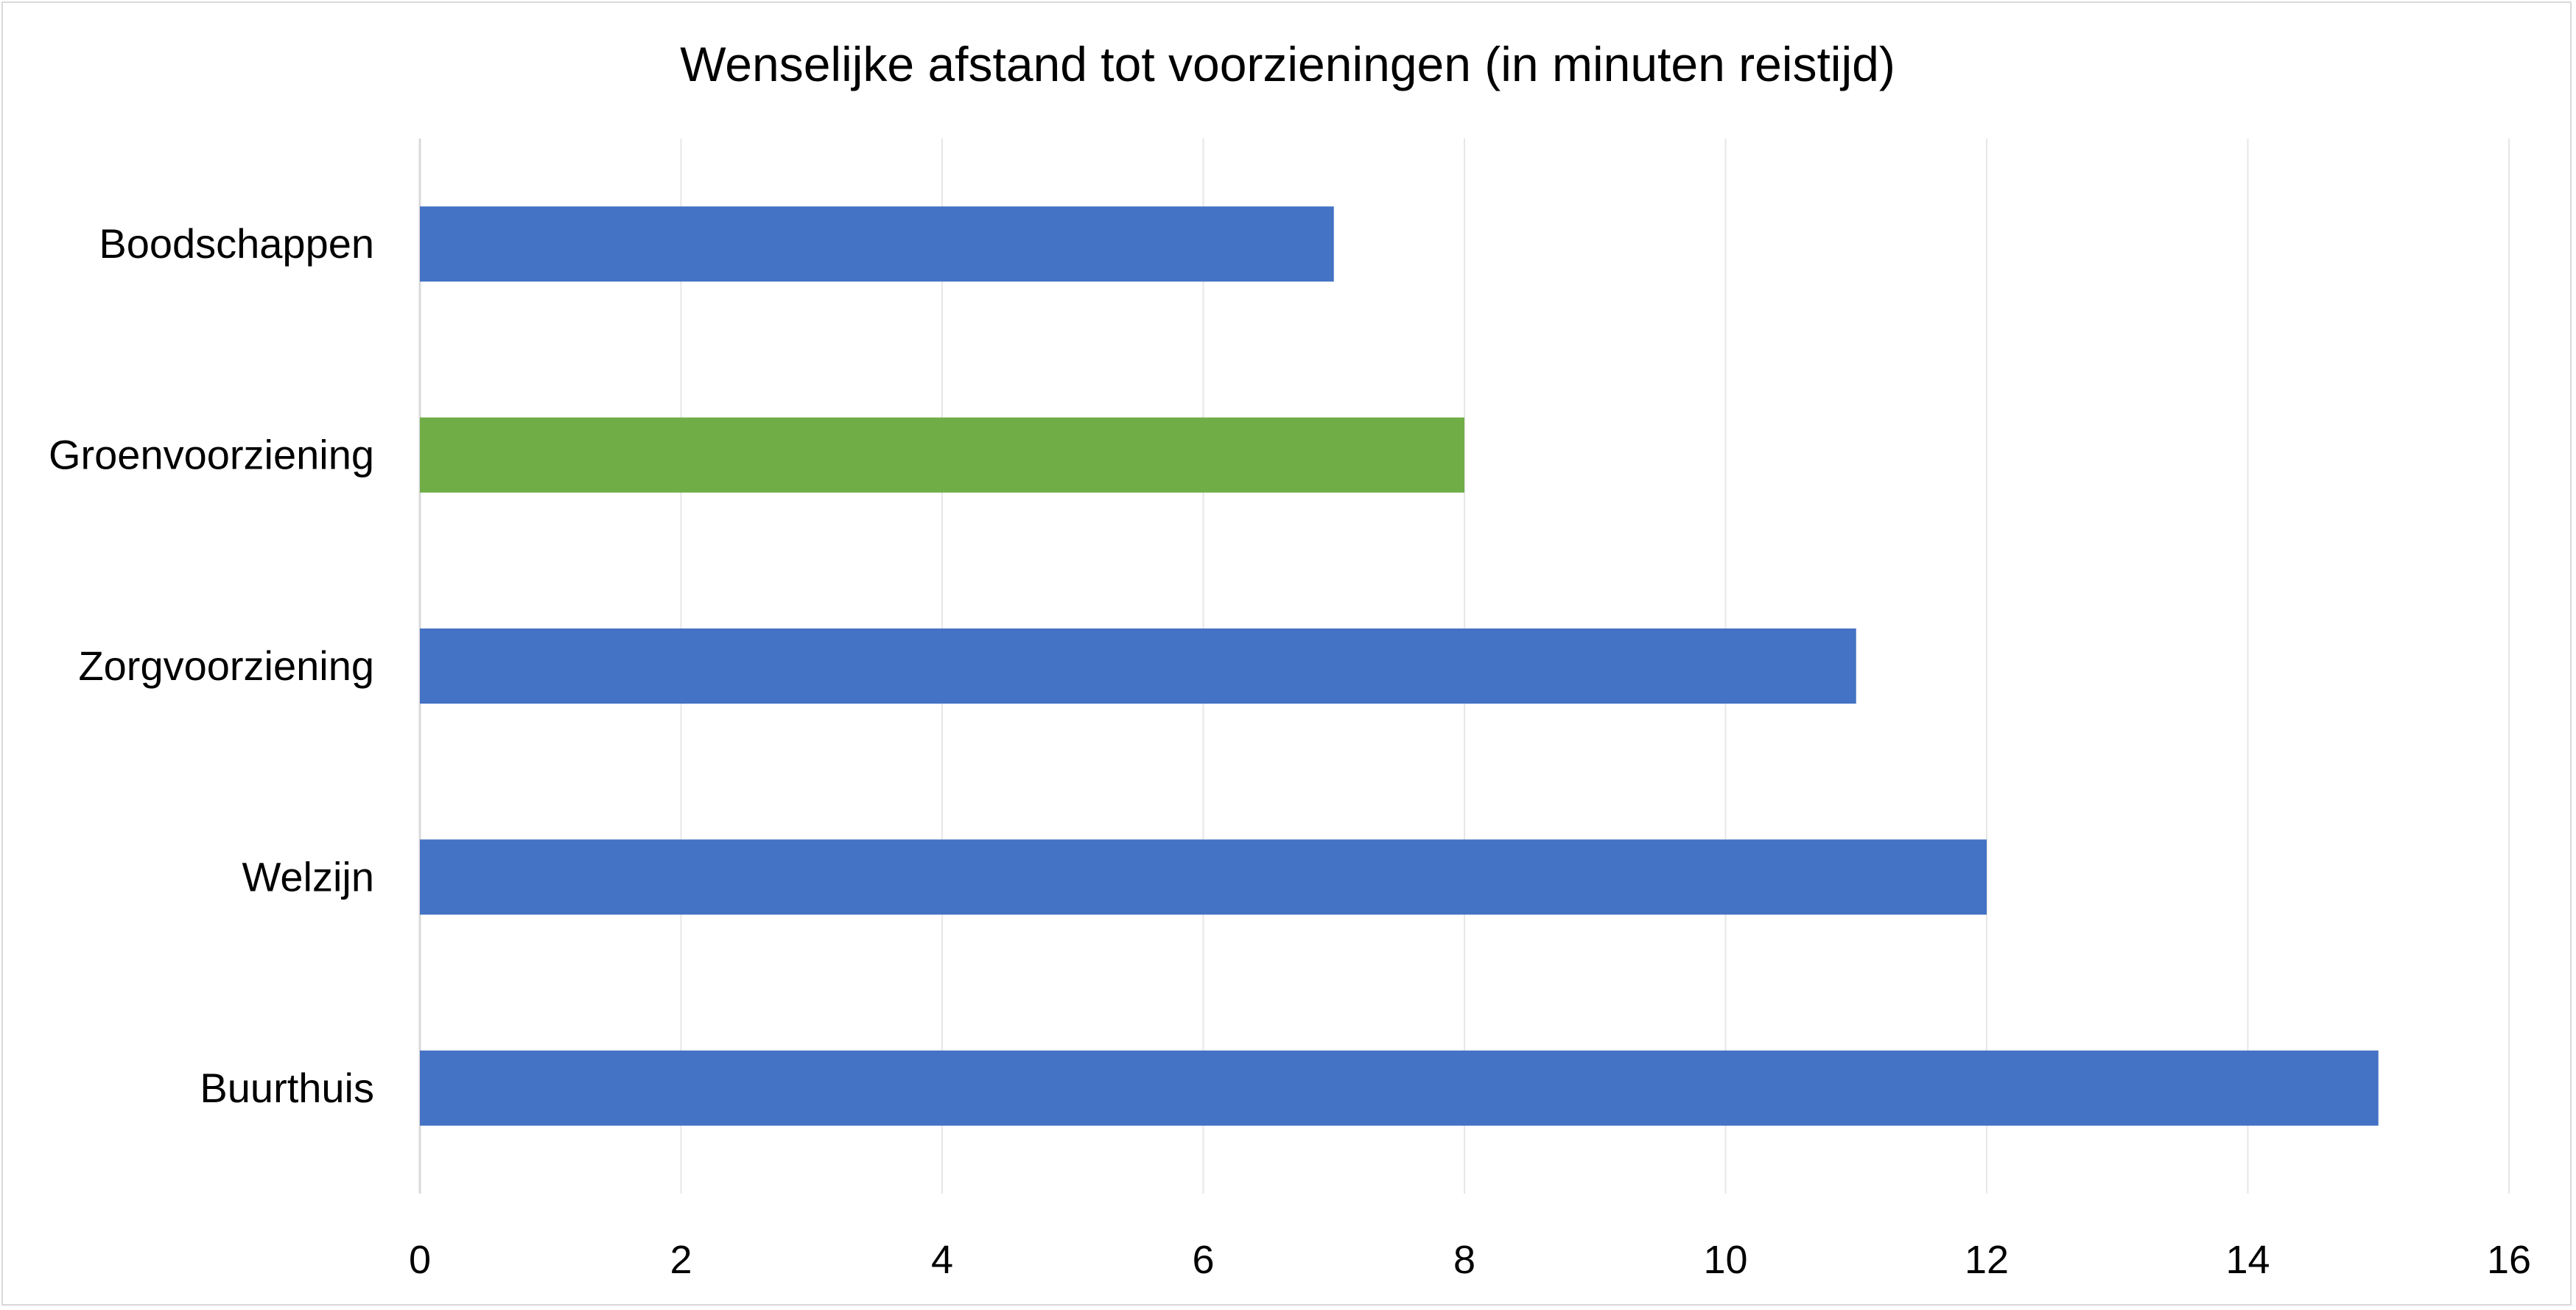 The height and width of the screenshot is (1310, 2576). What do you see at coordinates (287, 1088) in the screenshot?
I see `category-label: Buurthuis` at bounding box center [287, 1088].